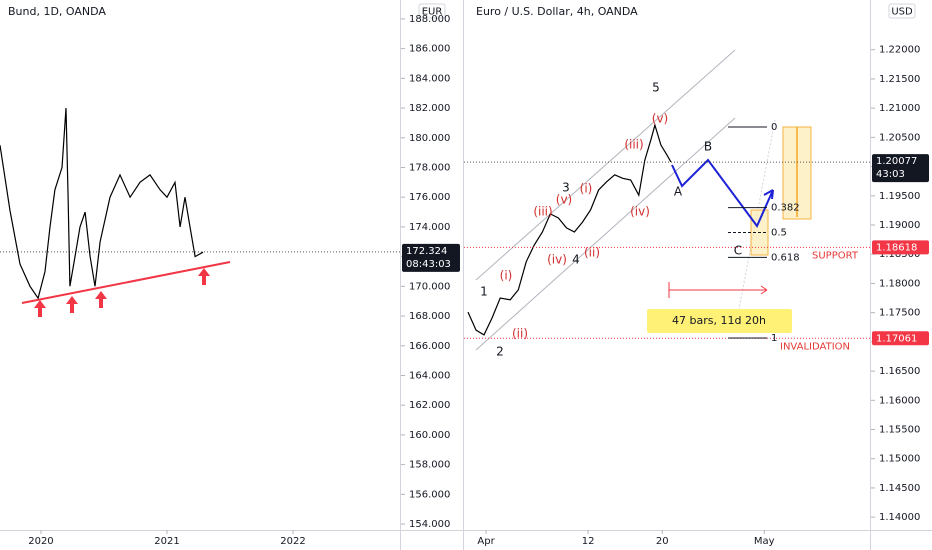 This screenshot has width=932, height=550. Describe the element at coordinates (40, 541) in the screenshot. I see `x-tick-label: 2020` at that location.